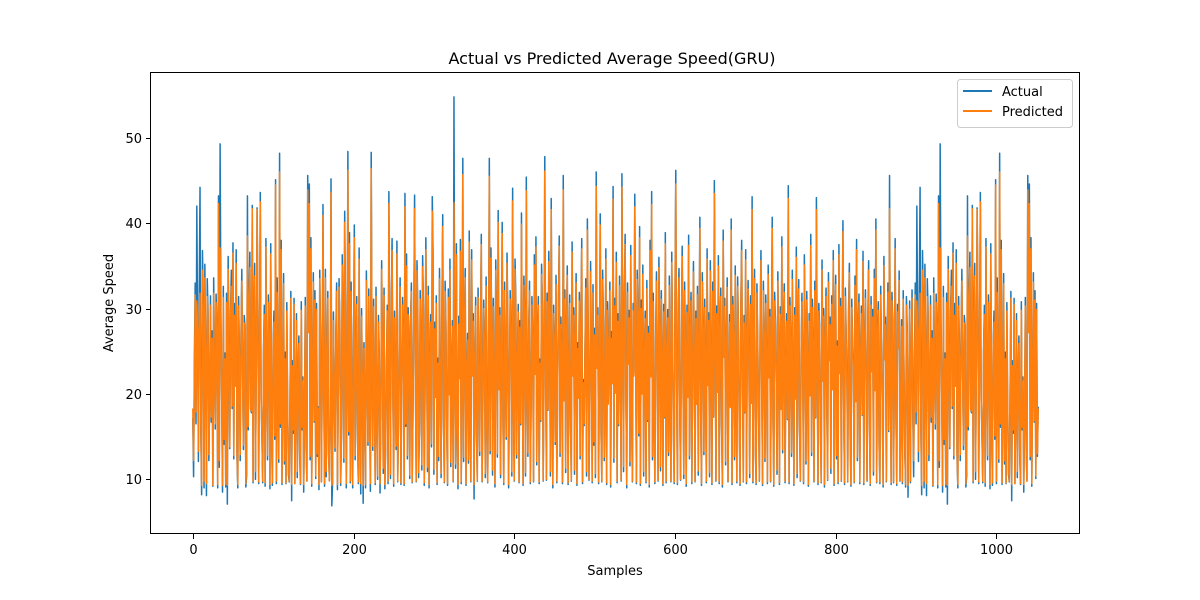 The height and width of the screenshot is (600, 1200). I want to click on y-tick-label: 10, so click(133, 480).